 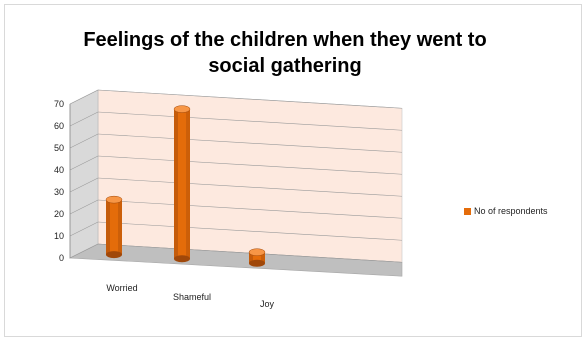 I want to click on y-tick-label: 40, so click(x=59, y=170).